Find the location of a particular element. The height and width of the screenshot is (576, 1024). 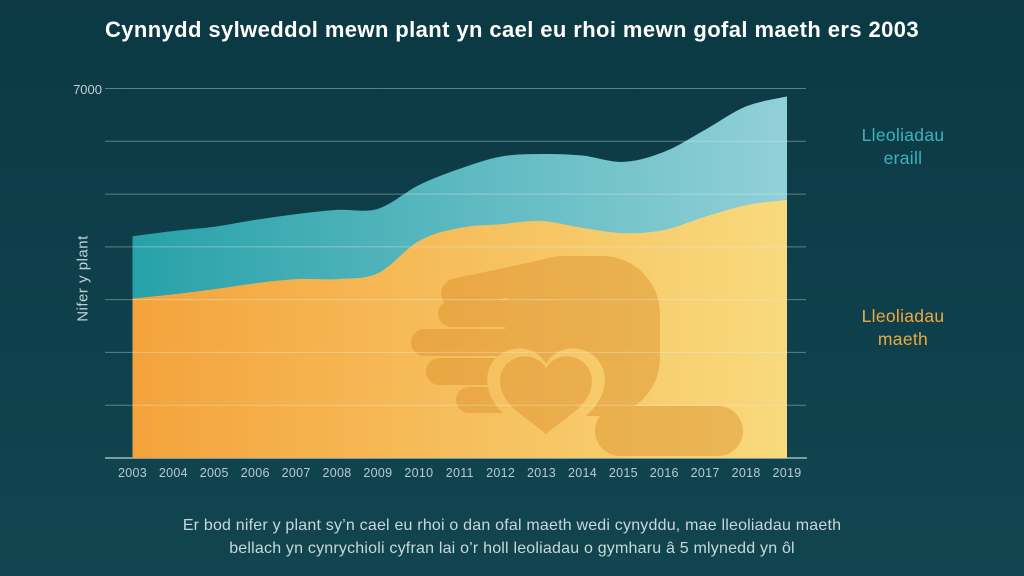

x-tick-label-2003: 2003 is located at coordinates (132, 473).